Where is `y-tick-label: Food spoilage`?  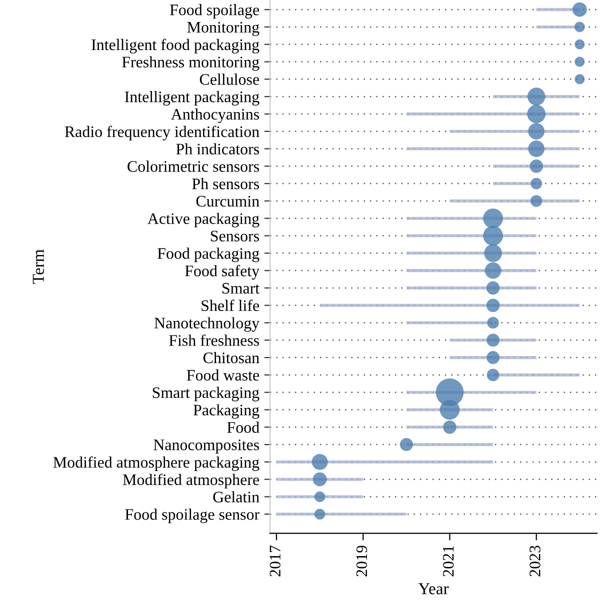 y-tick-label: Food spoilage is located at coordinates (215, 11).